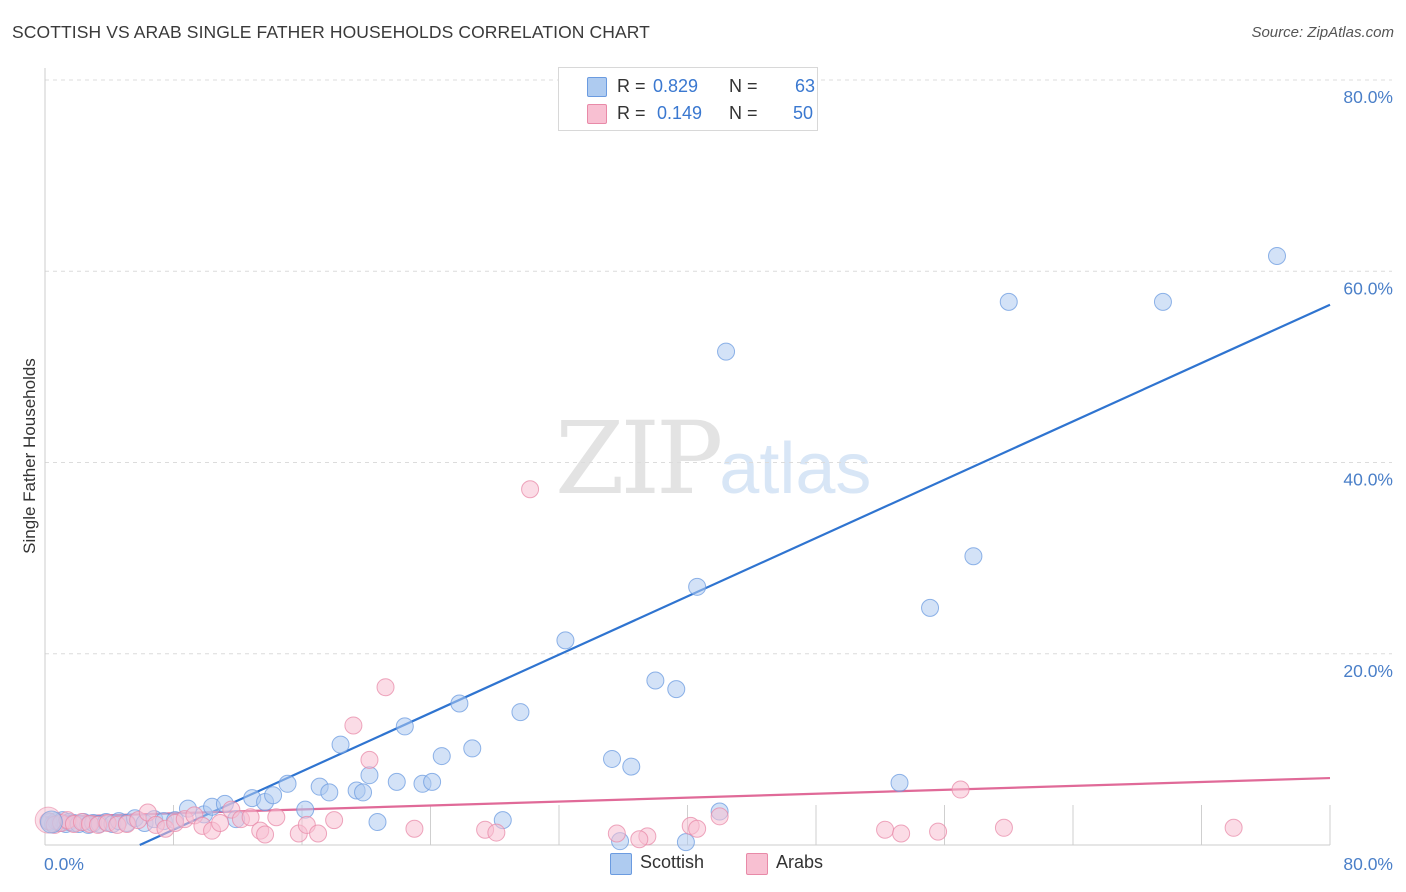  What do you see at coordinates (1368, 97) in the screenshot?
I see `y-tick-label: 80.0%` at bounding box center [1368, 97].